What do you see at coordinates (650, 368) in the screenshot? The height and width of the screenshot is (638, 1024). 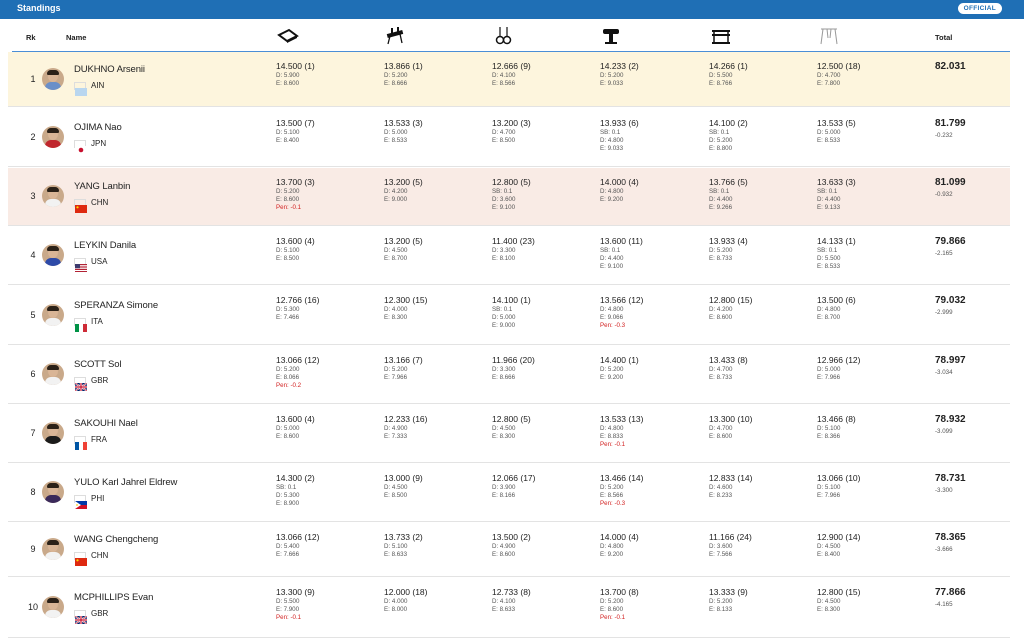 I see `apparatus-score-cell: 14.400 (1) D: 5.200 E: 9.200` at bounding box center [650, 368].